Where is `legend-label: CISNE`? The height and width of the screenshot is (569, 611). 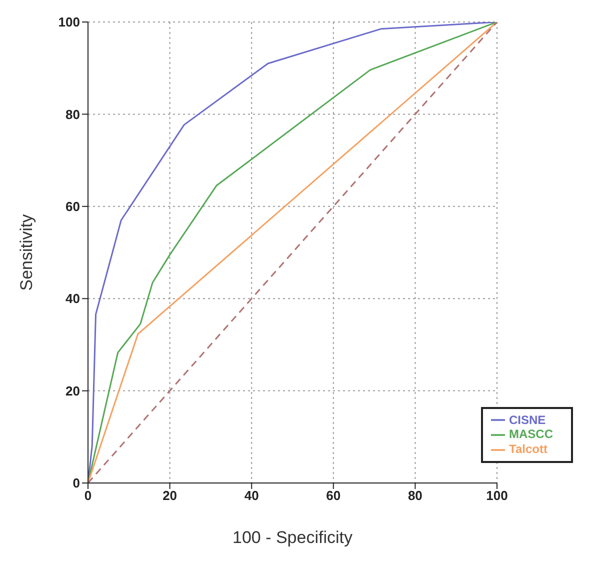
legend-label: CISNE is located at coordinates (527, 419).